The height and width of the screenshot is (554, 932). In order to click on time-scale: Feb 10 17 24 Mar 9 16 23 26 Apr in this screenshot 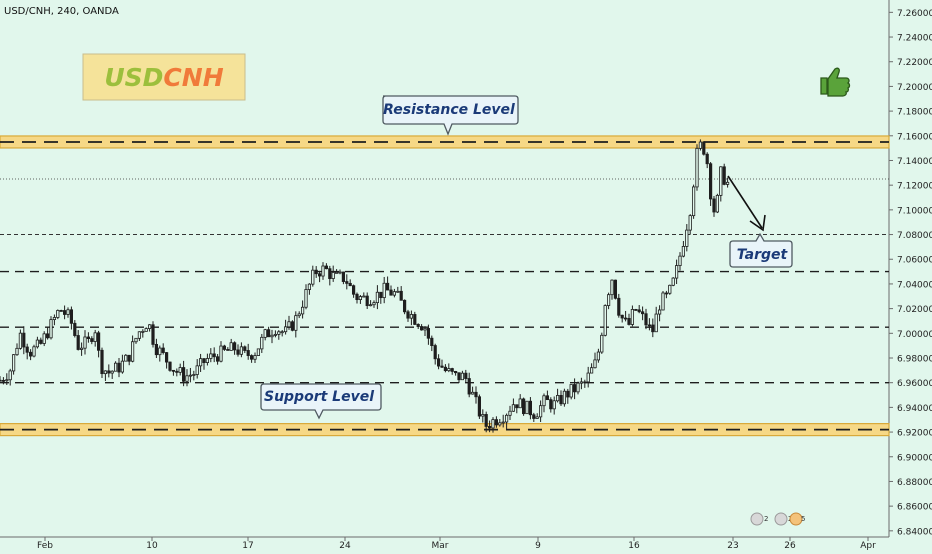, I will do `click(444, 543)`.